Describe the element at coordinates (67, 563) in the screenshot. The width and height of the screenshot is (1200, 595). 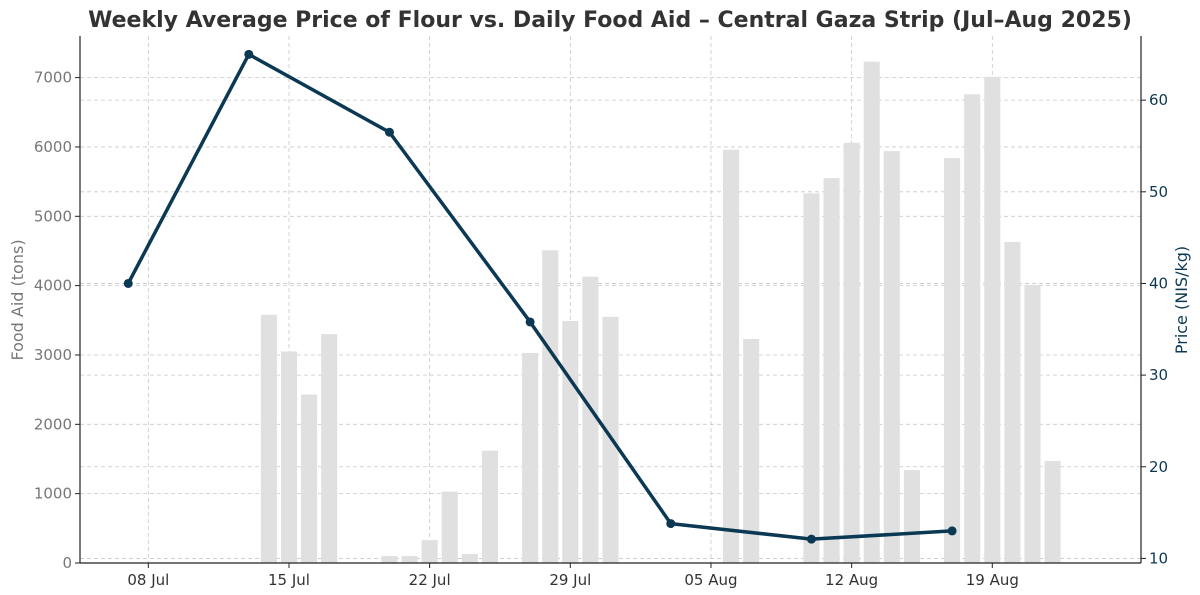
I see `y-left-tick-label: 0` at that location.